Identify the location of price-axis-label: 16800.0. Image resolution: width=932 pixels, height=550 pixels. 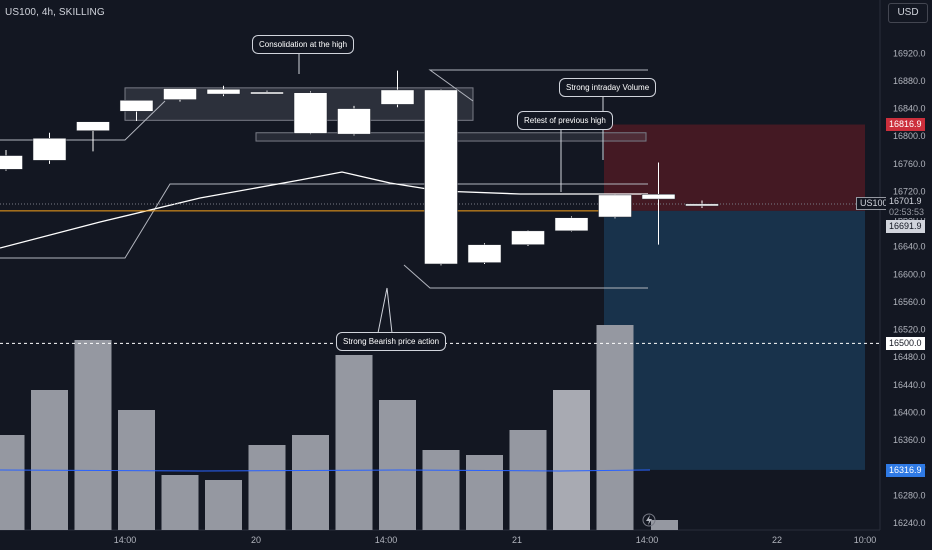
(909, 136).